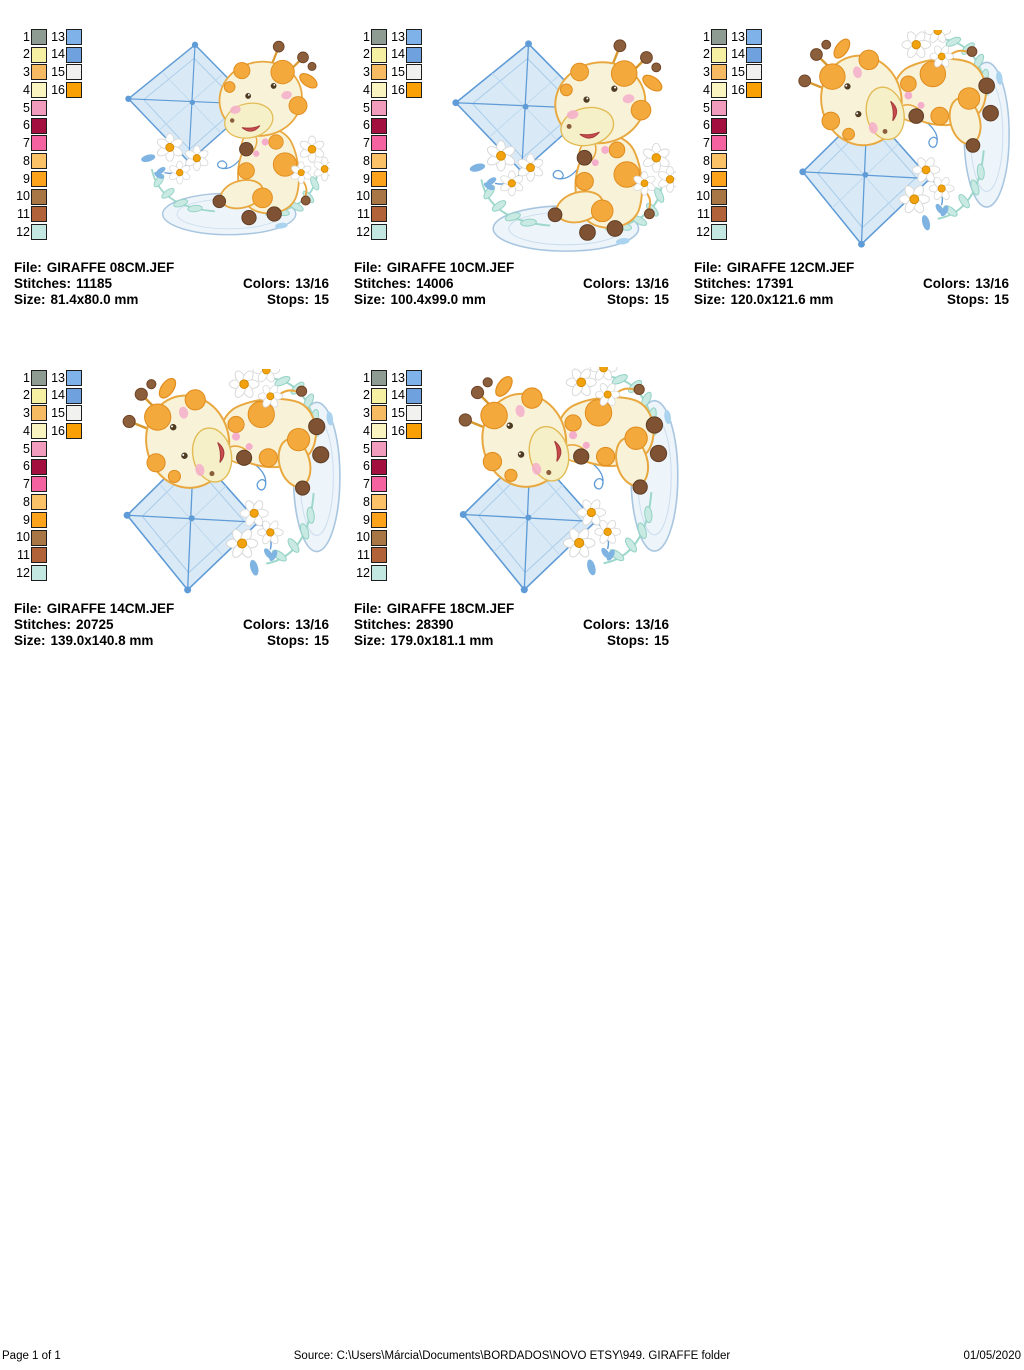 The width and height of the screenshot is (1024, 1370). Describe the element at coordinates (49, 134) in the screenshot. I see `thread-palette: 1 13 2 14 3 15 4 16 5 6 7 8 9 10 11 12` at that location.